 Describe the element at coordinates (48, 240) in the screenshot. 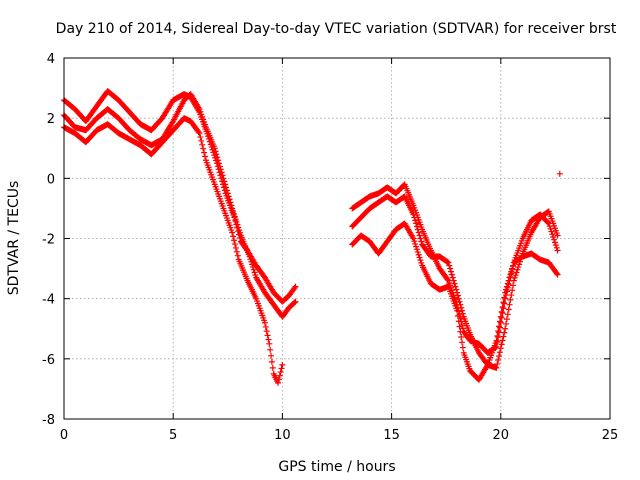

I see `y-tick-label: -2` at that location.